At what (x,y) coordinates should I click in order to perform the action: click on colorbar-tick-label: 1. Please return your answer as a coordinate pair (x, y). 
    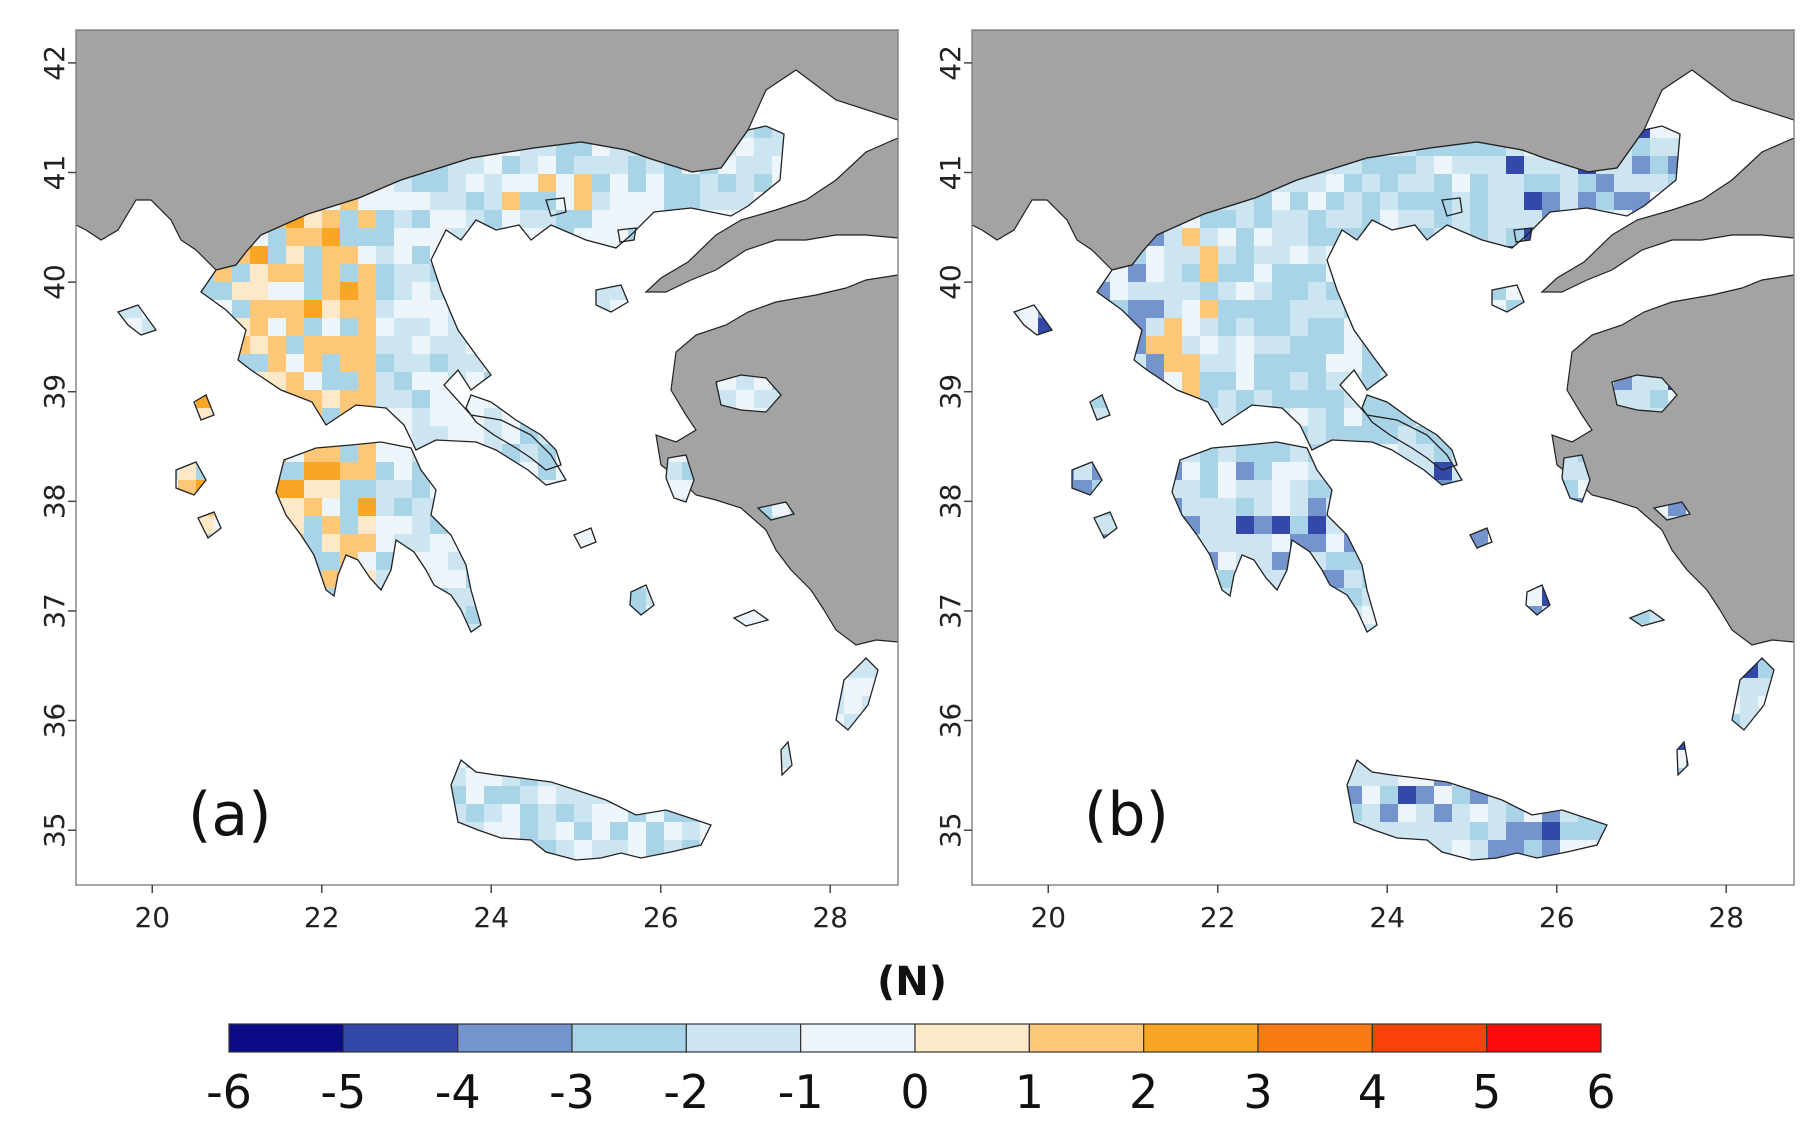
    Looking at the image, I should click on (1029, 1092).